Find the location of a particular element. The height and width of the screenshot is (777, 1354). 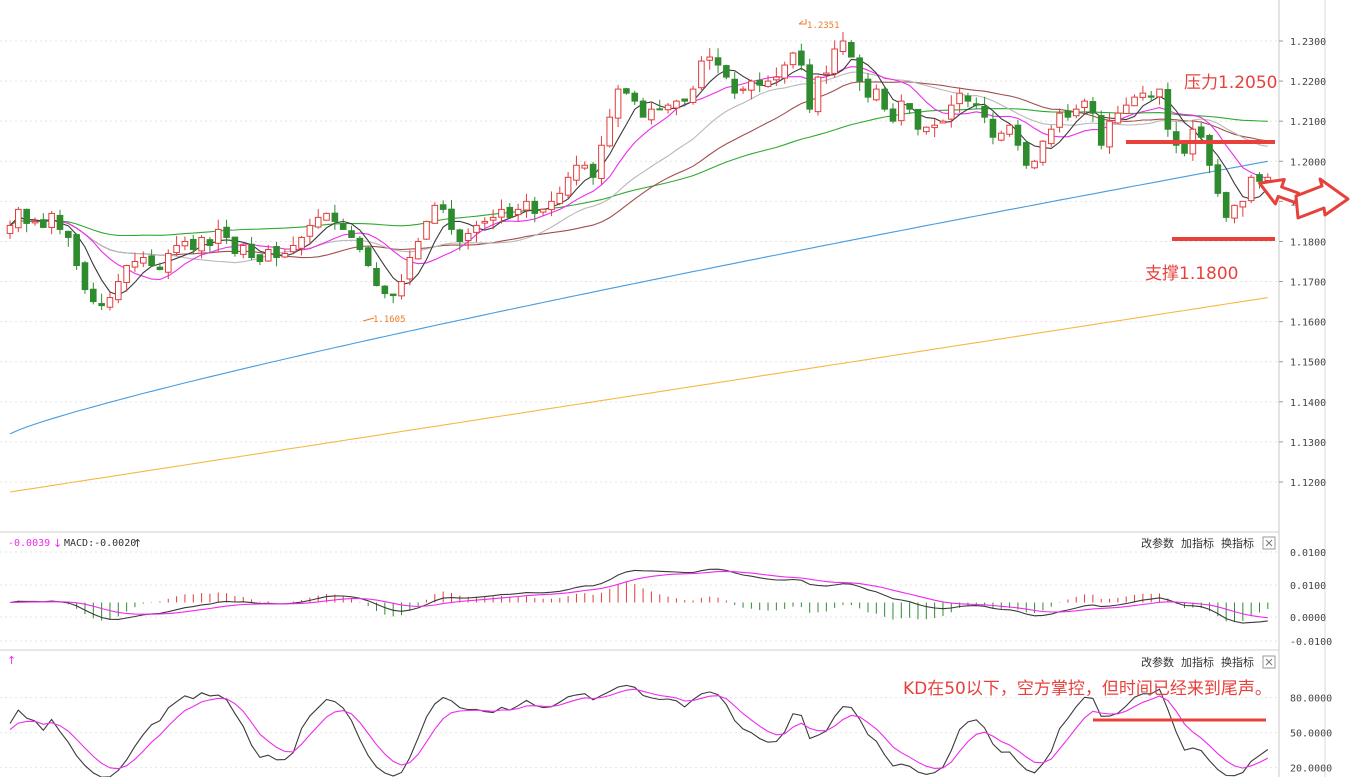

kd-change-params-button: 改参数 is located at coordinates (1157, 662).